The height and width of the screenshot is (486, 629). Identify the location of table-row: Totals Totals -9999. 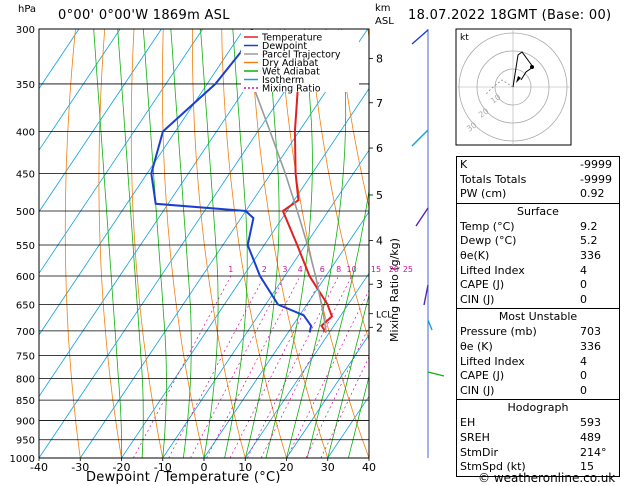
(538, 180).